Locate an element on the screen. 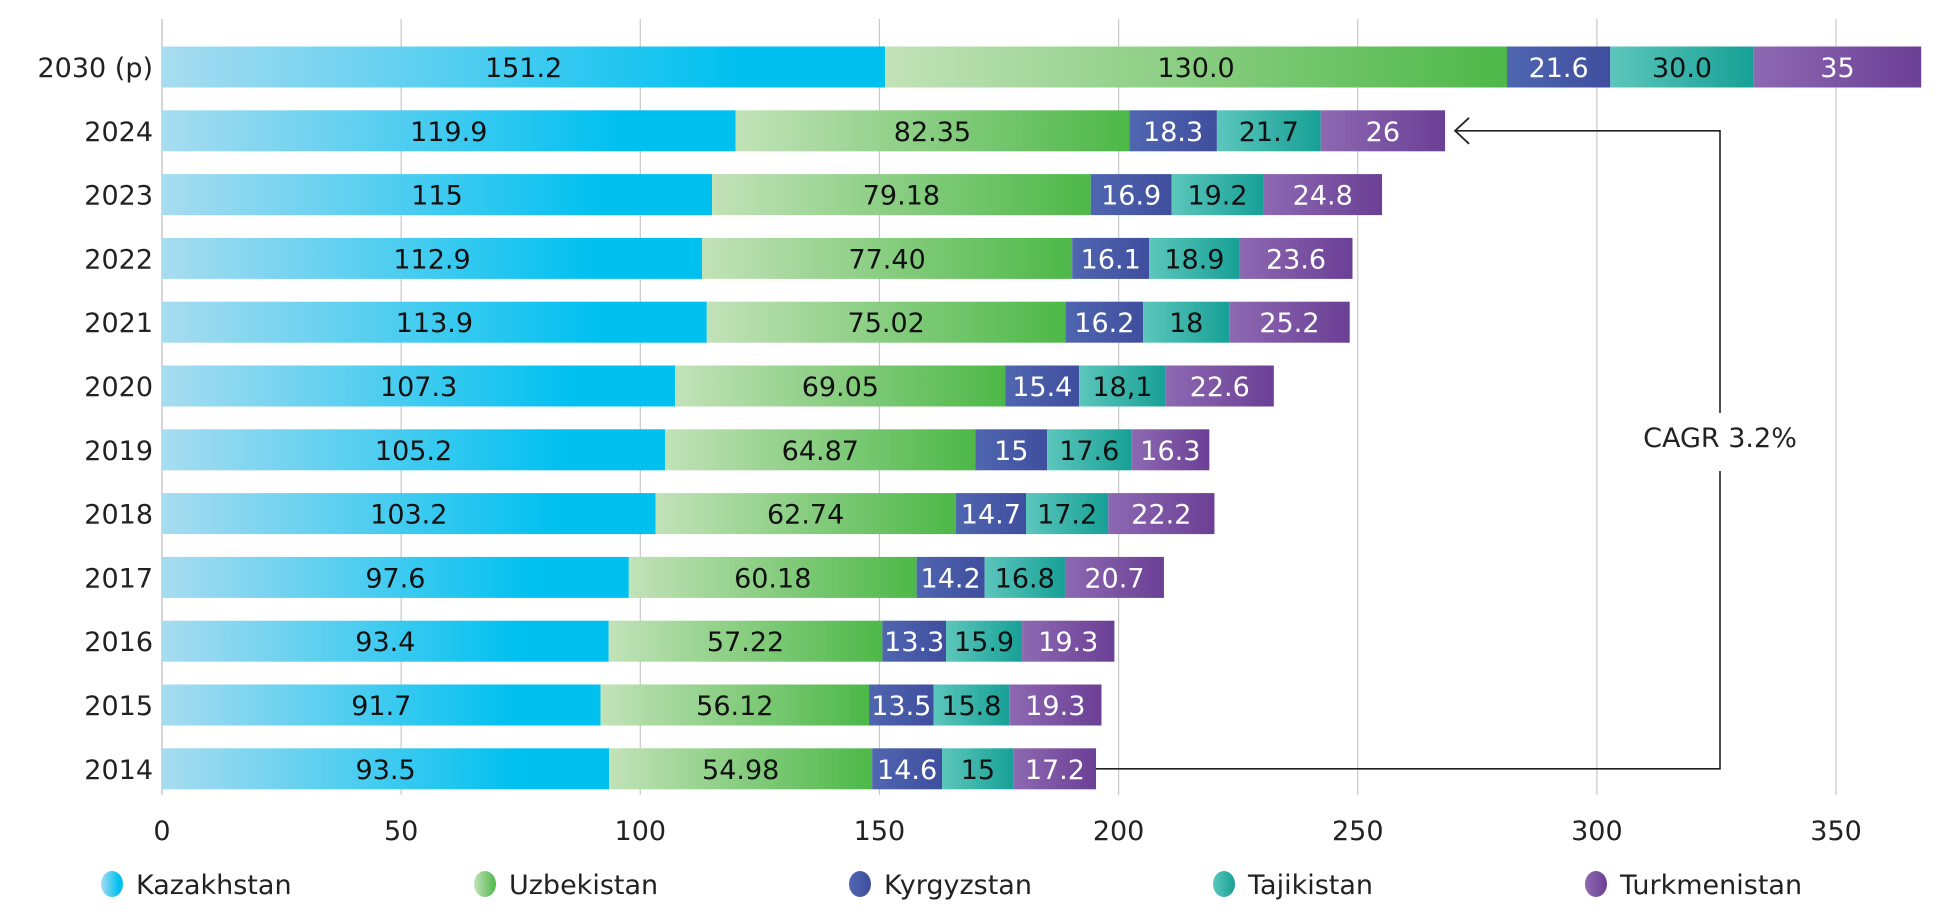 This screenshot has height=922, width=1949. data-label: 64.87 is located at coordinates (820, 451).